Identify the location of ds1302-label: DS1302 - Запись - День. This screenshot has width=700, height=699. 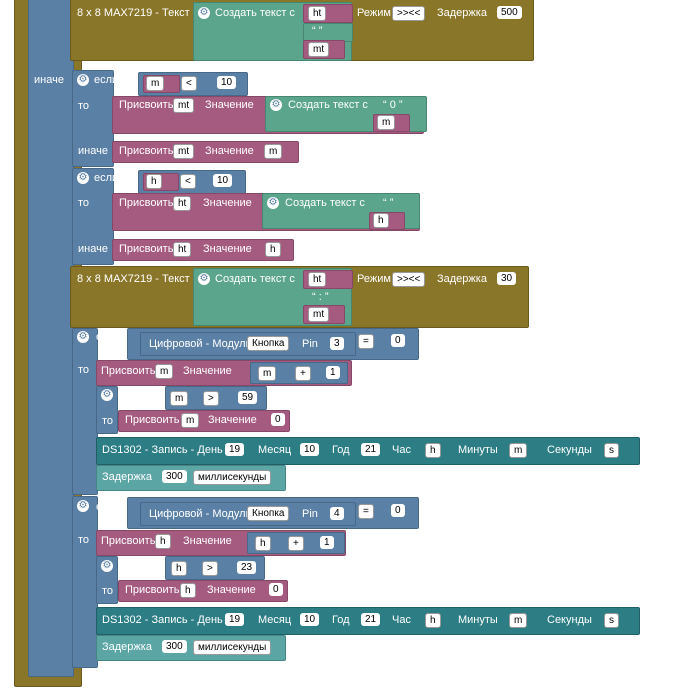
(162, 620).